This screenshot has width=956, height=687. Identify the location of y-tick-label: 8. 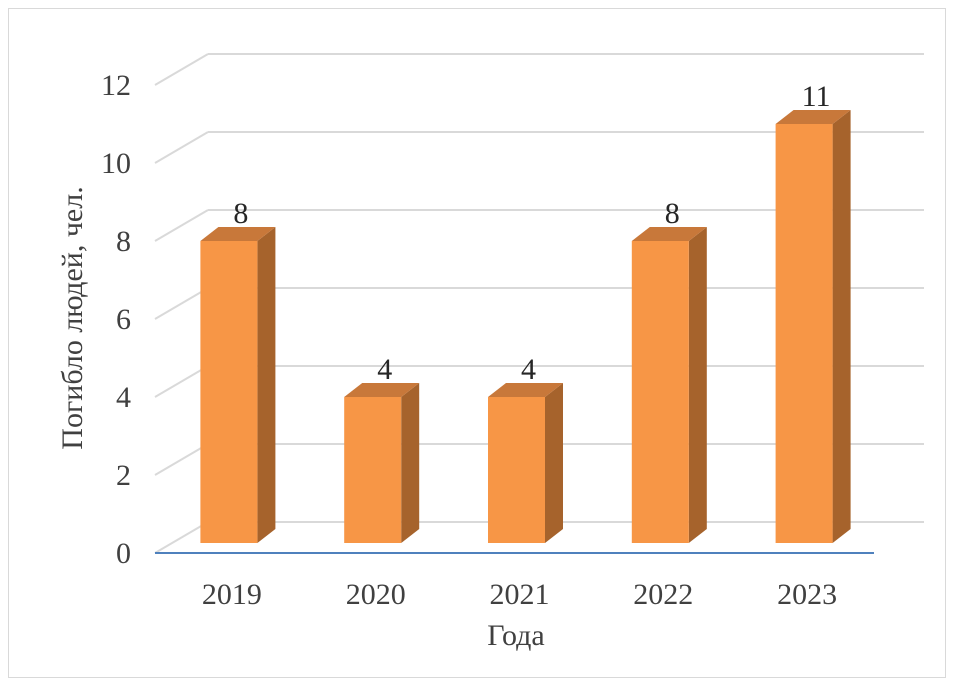
(123, 241).